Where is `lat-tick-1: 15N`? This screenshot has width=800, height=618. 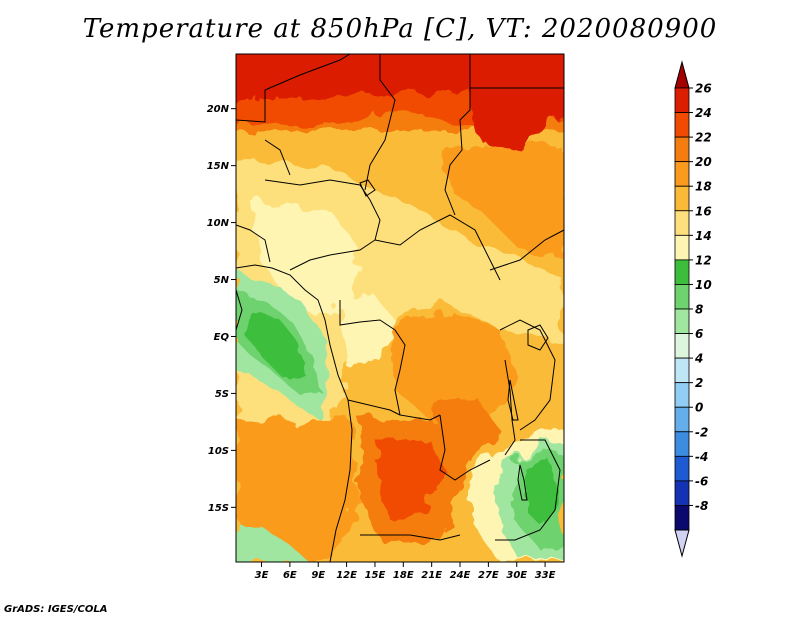
lat-tick-1: 15N is located at coordinates (221, 166).